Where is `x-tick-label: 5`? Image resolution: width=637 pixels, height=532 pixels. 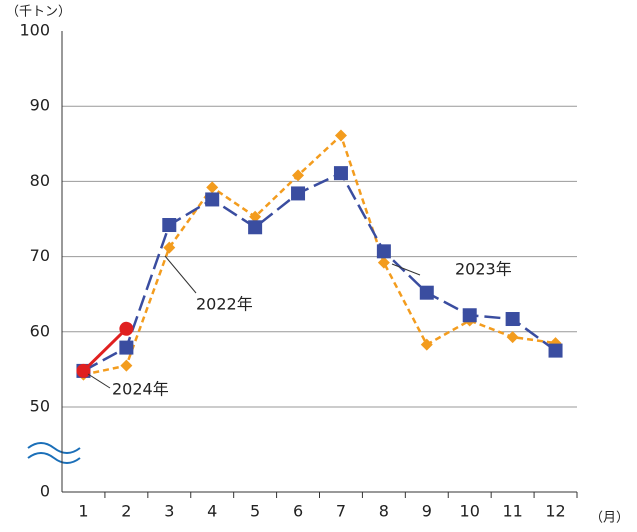
x-tick-label: 5 is located at coordinates (255, 511).